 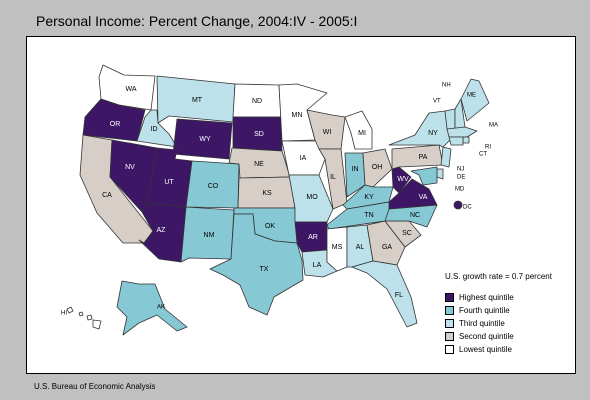 I want to click on state-IL, so click(x=333, y=179).